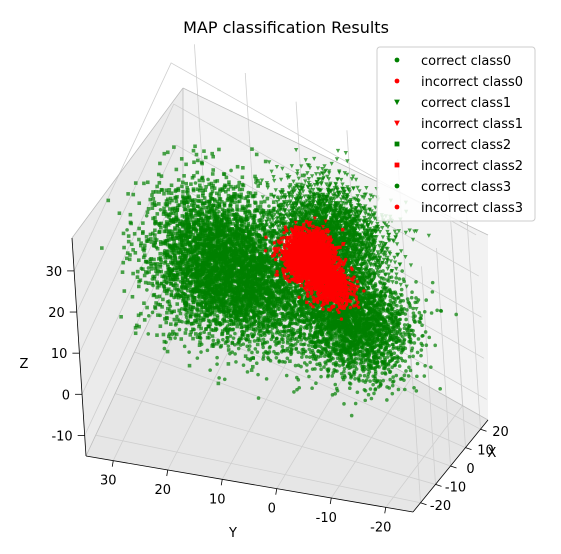 This screenshot has width=561, height=554. Describe the element at coordinates (108, 481) in the screenshot. I see `y-tick-label: 30` at that location.